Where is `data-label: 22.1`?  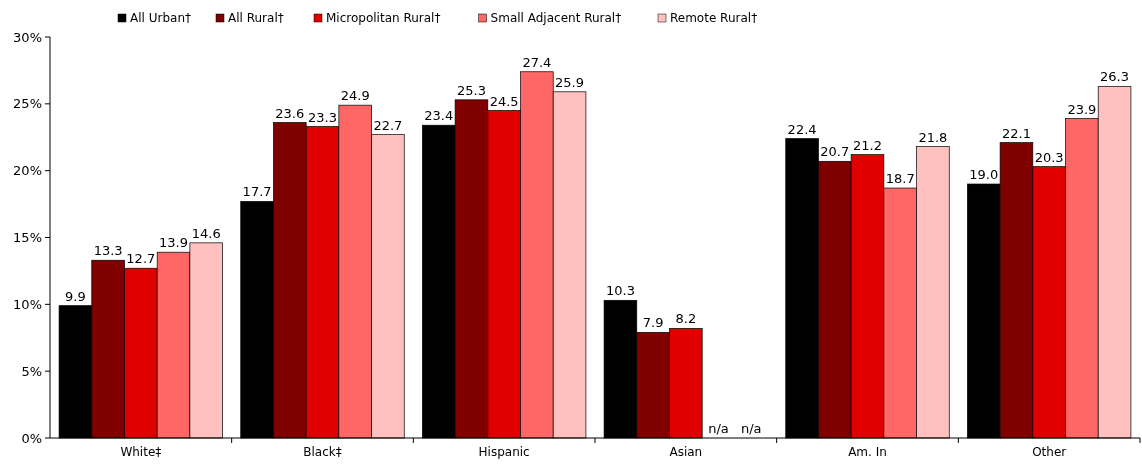
data-label: 22.1 is located at coordinates (1016, 133).